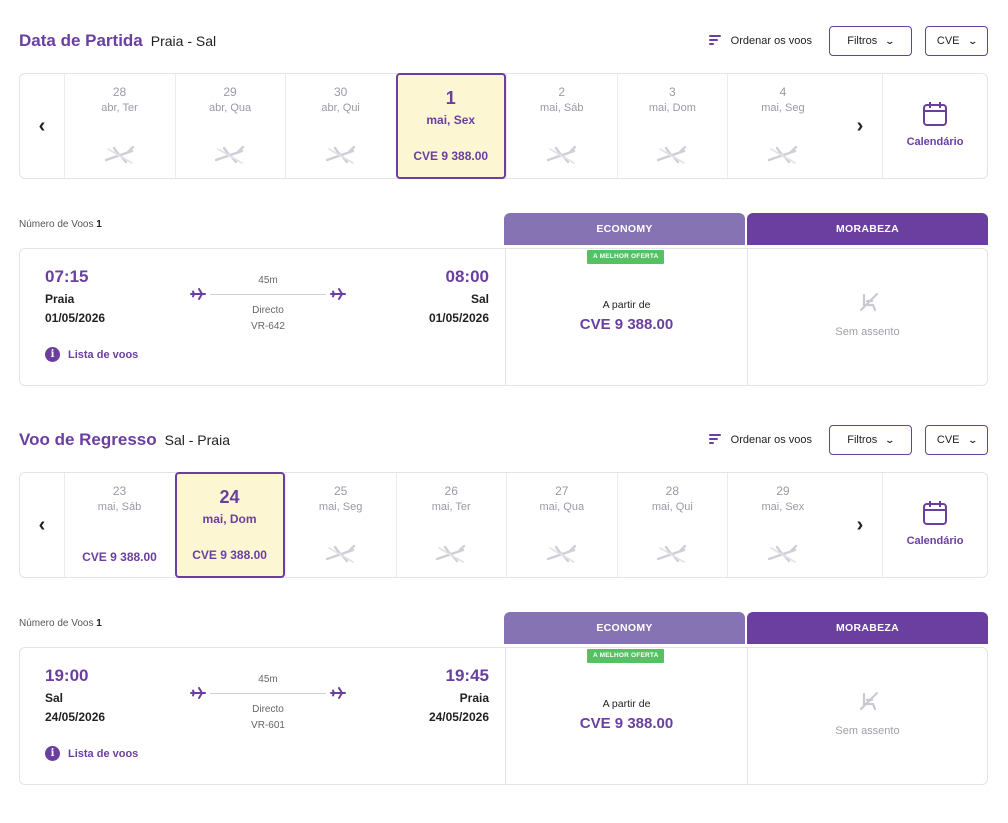 Image resolution: width=1008 pixels, height=823 pixels. Describe the element at coordinates (340, 491) in the screenshot. I see `day-number: 25` at that location.